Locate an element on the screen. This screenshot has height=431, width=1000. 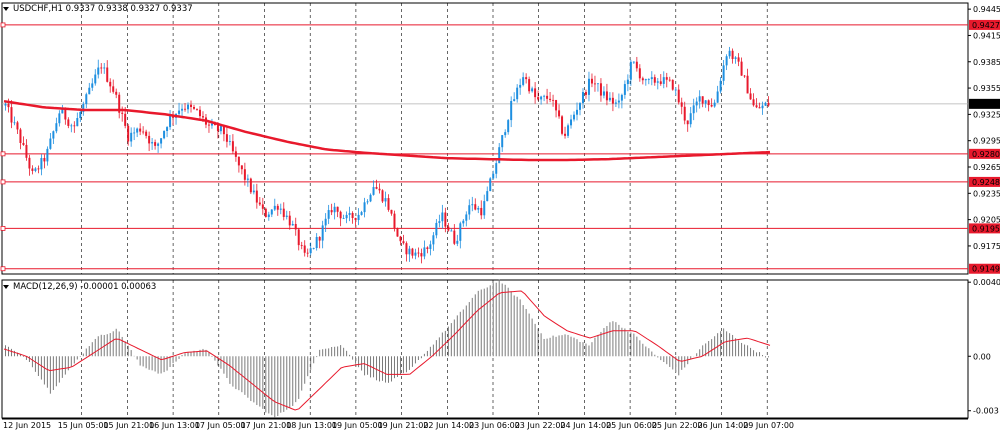
y-tick-label: 0.9265 is located at coordinates (986, 167).